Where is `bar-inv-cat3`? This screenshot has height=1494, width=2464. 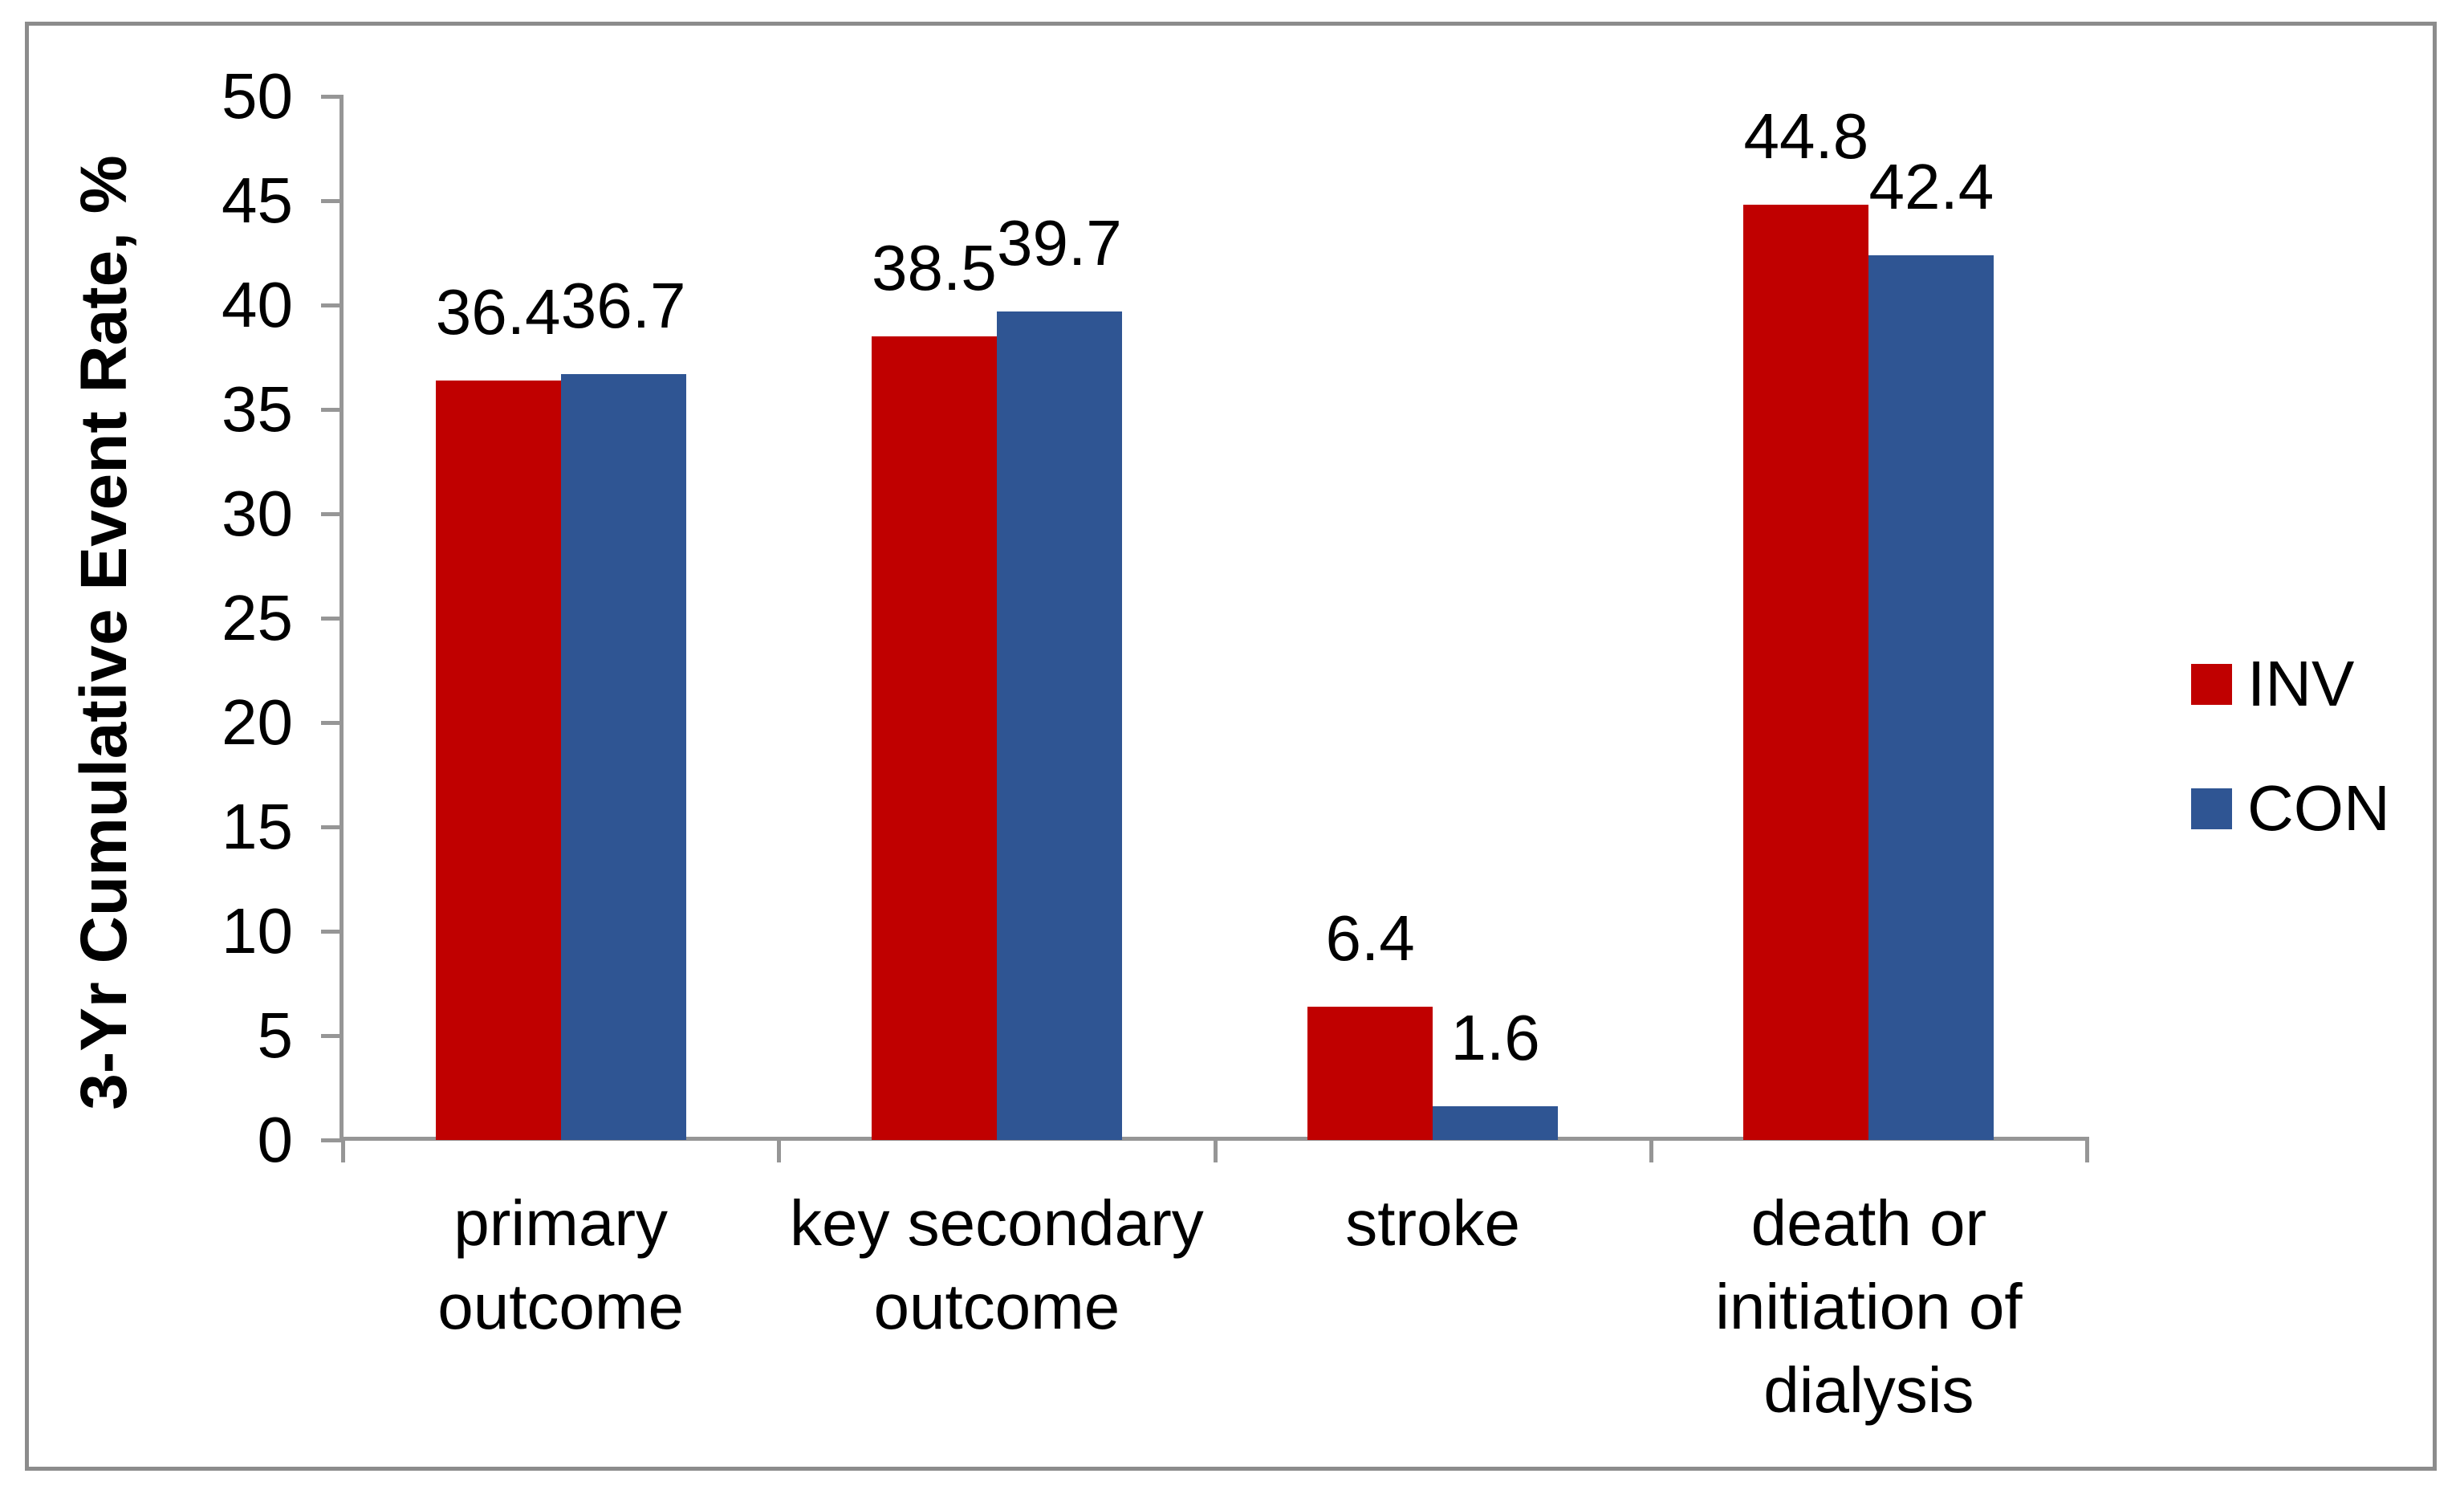
bar-inv-cat3 is located at coordinates (1806, 672).